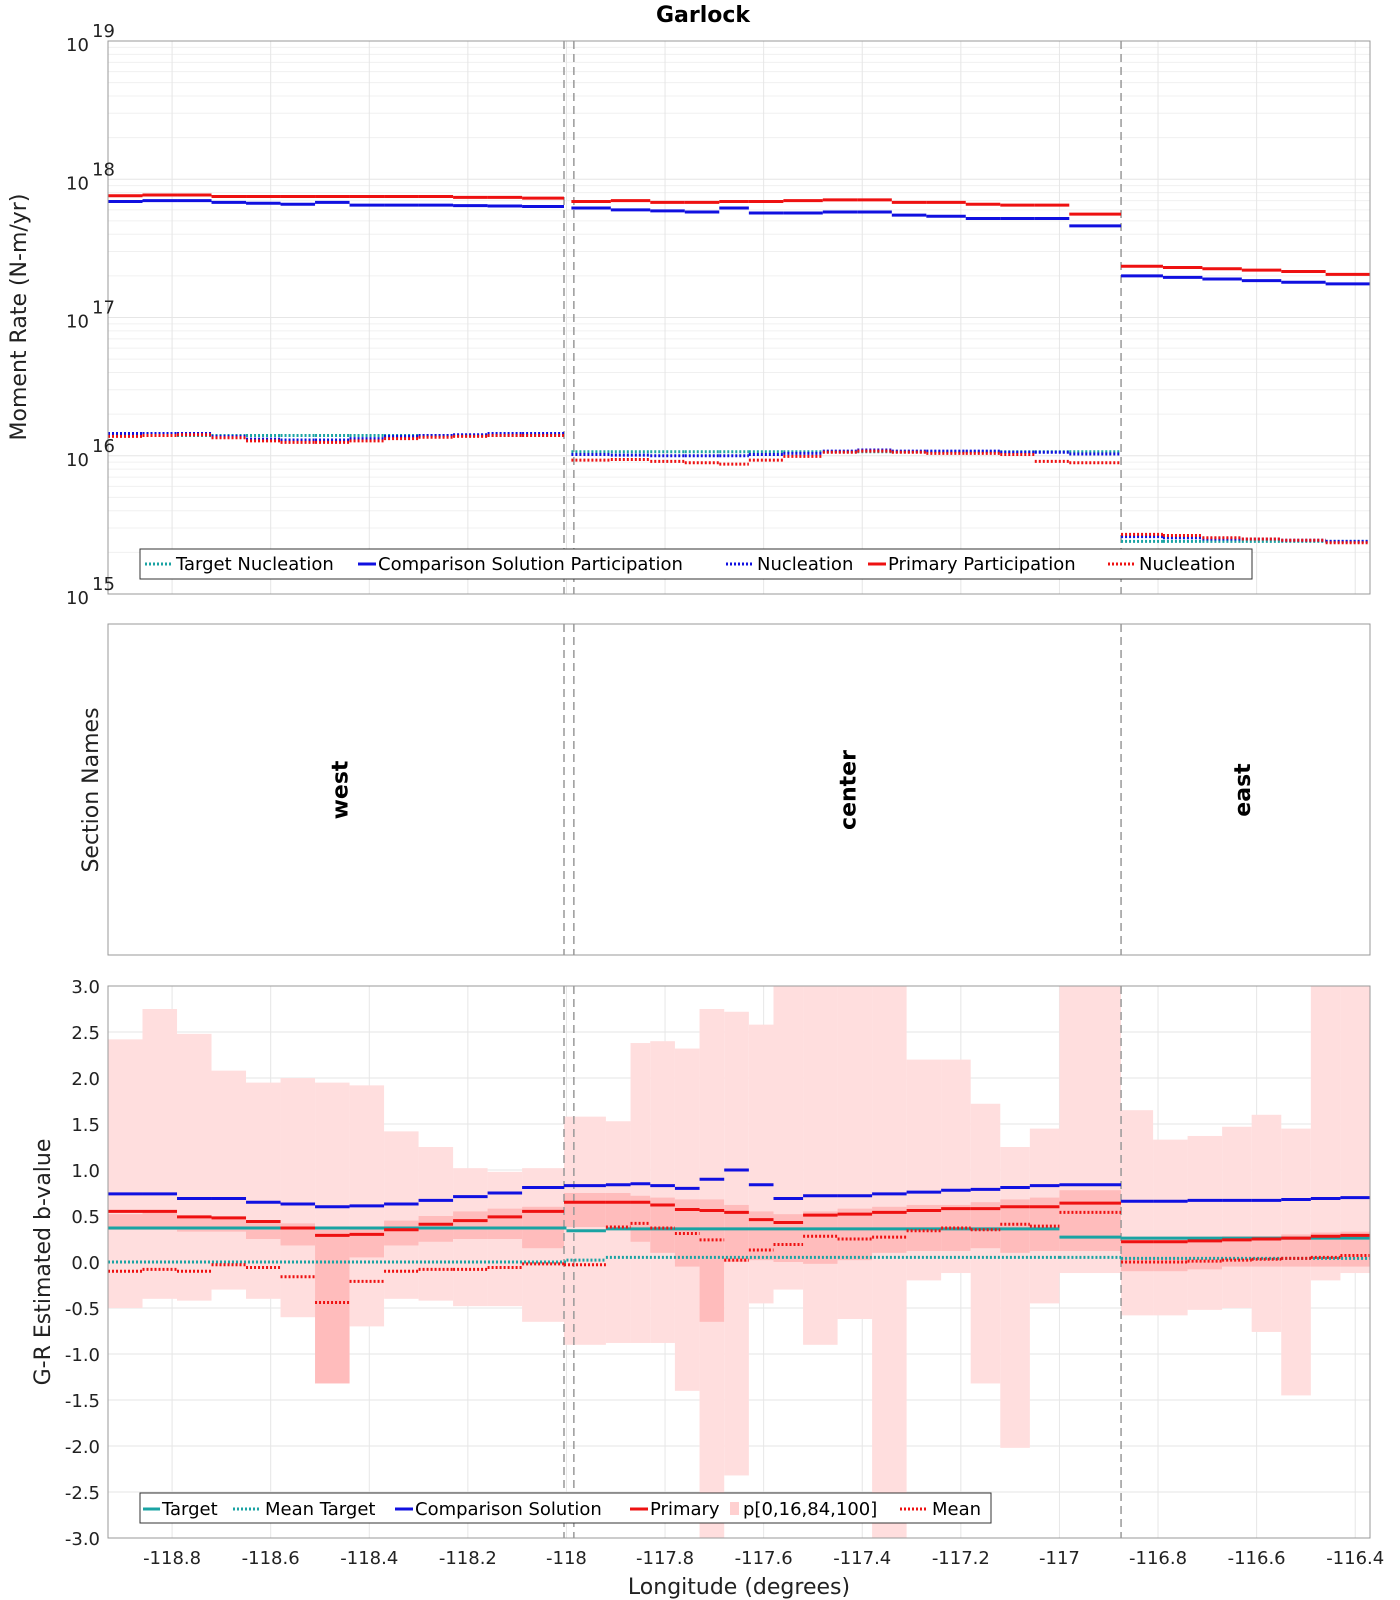  Describe the element at coordinates (1355, 1558) in the screenshot. I see `x-tick-label: -116.4` at that location.